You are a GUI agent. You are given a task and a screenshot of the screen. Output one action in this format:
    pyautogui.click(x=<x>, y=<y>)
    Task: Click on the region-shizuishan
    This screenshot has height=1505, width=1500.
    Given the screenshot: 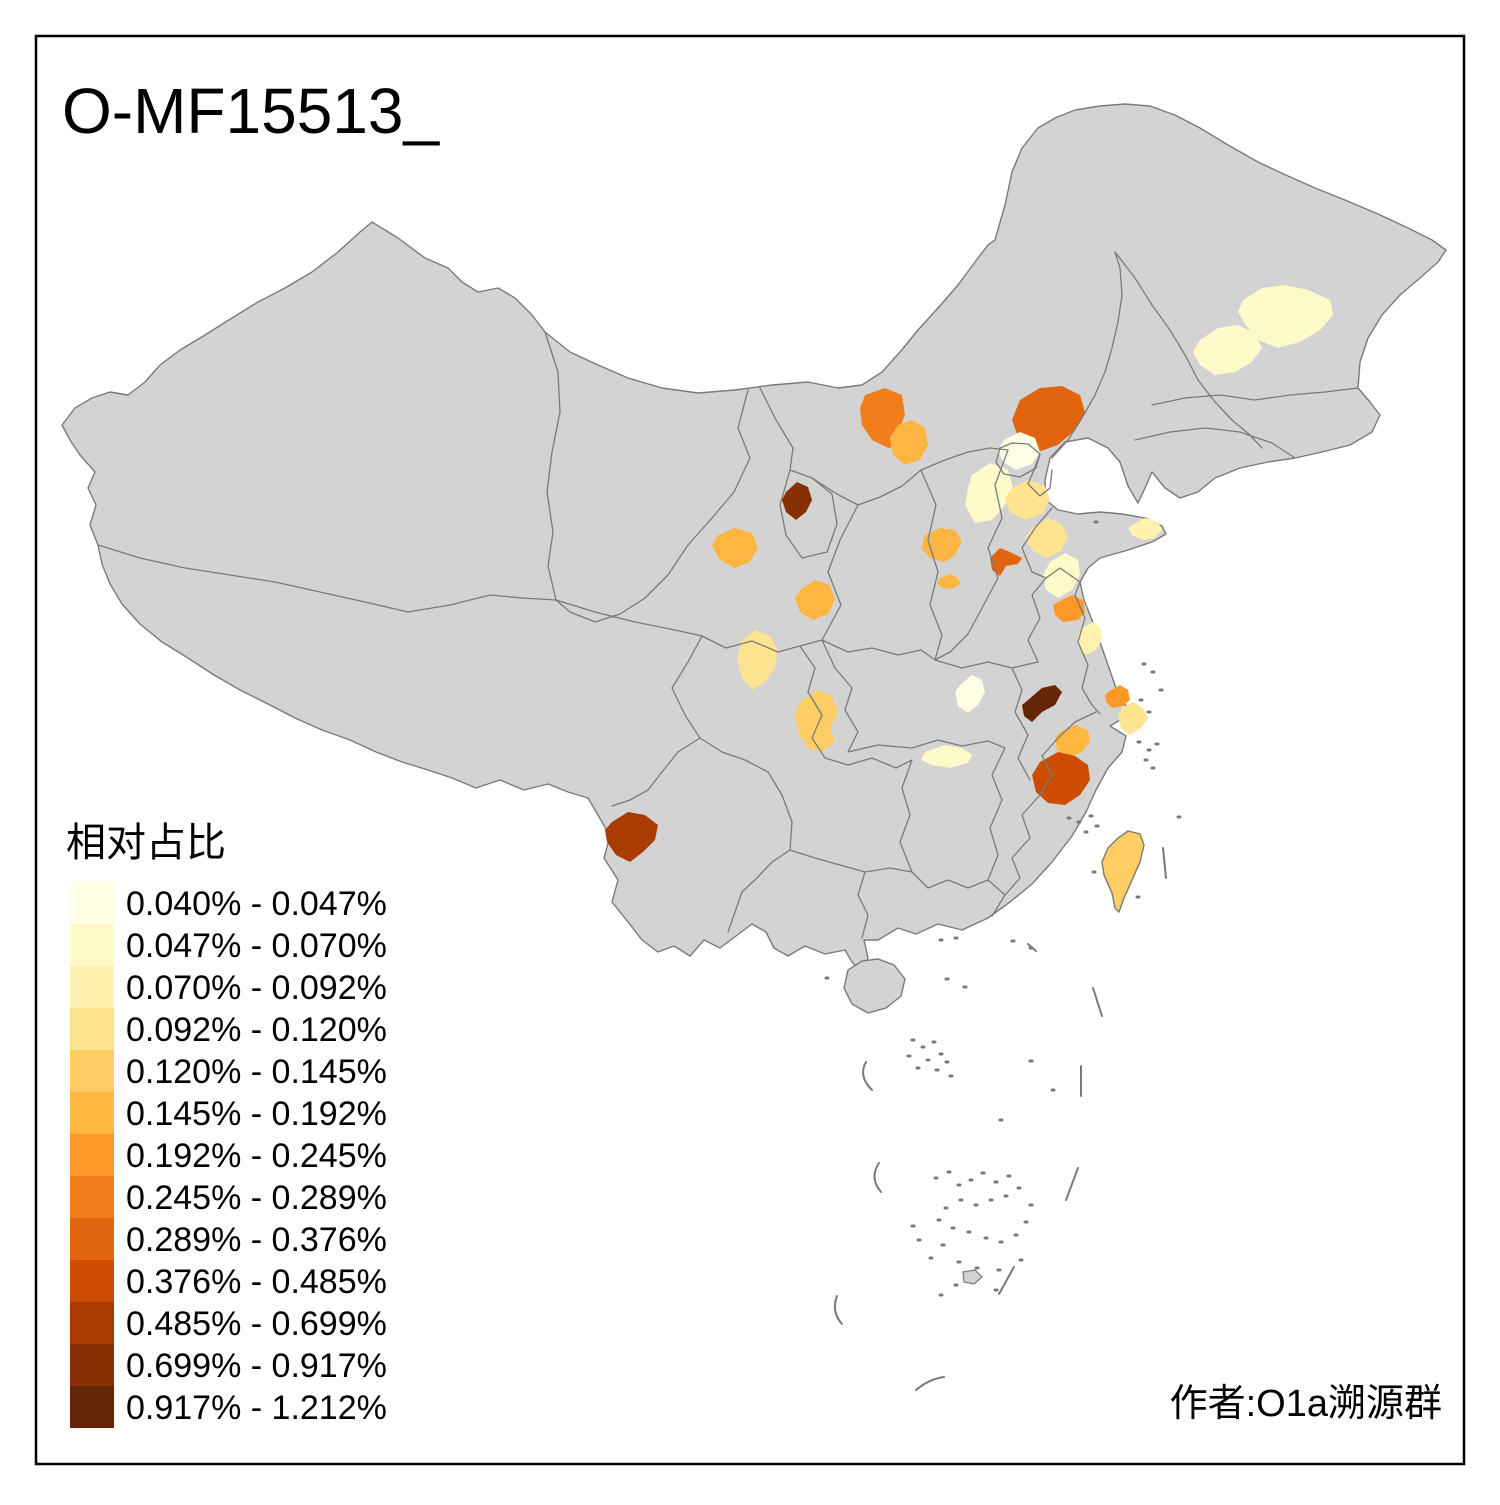 What is the action you would take?
    pyautogui.click(x=797, y=501)
    